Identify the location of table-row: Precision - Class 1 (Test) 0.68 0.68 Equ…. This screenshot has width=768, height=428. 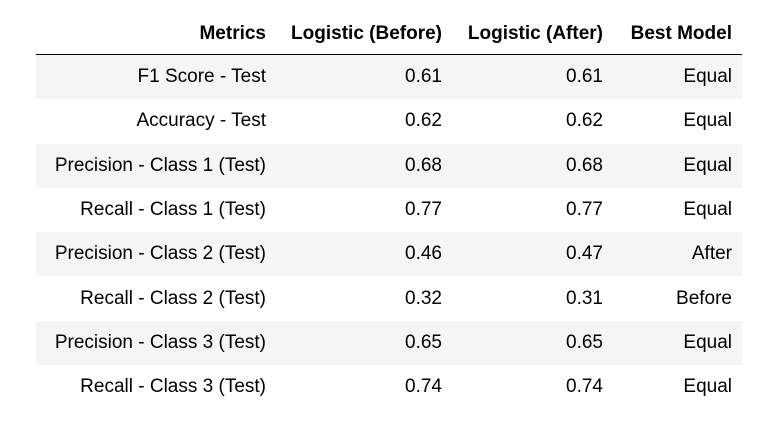
(389, 165).